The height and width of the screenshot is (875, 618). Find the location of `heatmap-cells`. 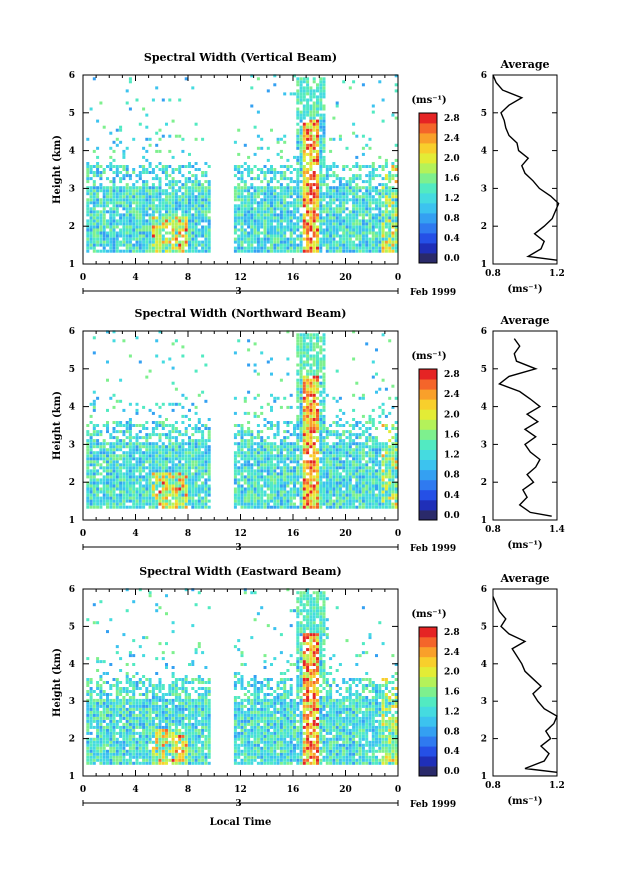

heatmap-cells is located at coordinates (242, 419).